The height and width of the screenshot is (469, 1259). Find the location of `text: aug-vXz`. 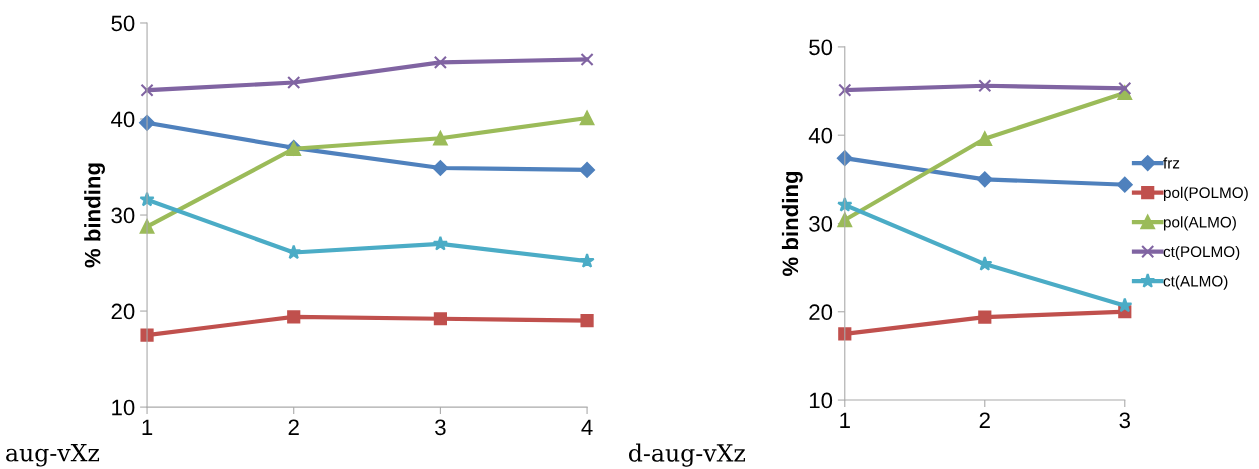

text: aug-vXz is located at coordinates (53, 455).